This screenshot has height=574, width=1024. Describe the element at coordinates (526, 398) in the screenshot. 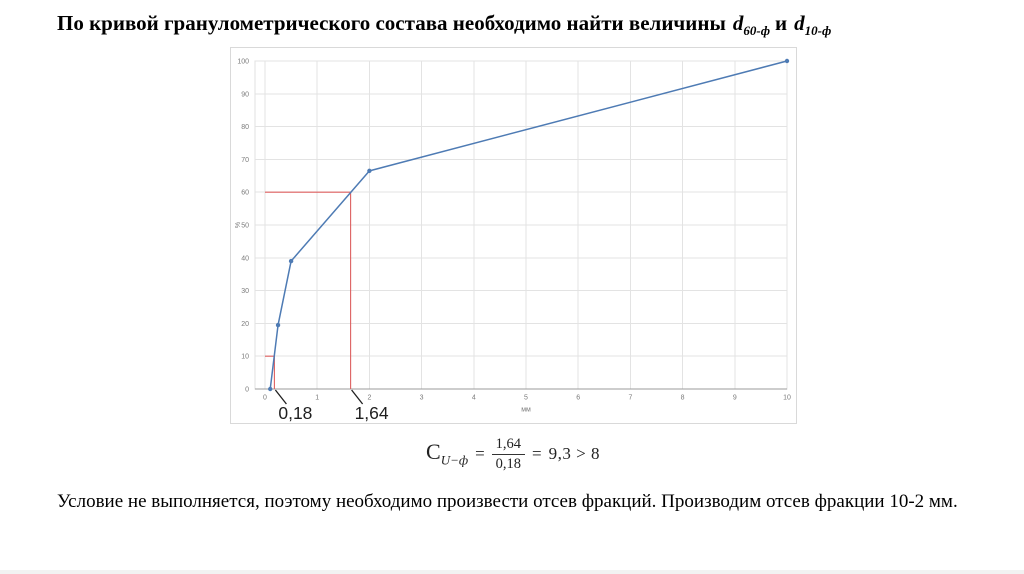

I see `x-tick-label: 5` at that location.